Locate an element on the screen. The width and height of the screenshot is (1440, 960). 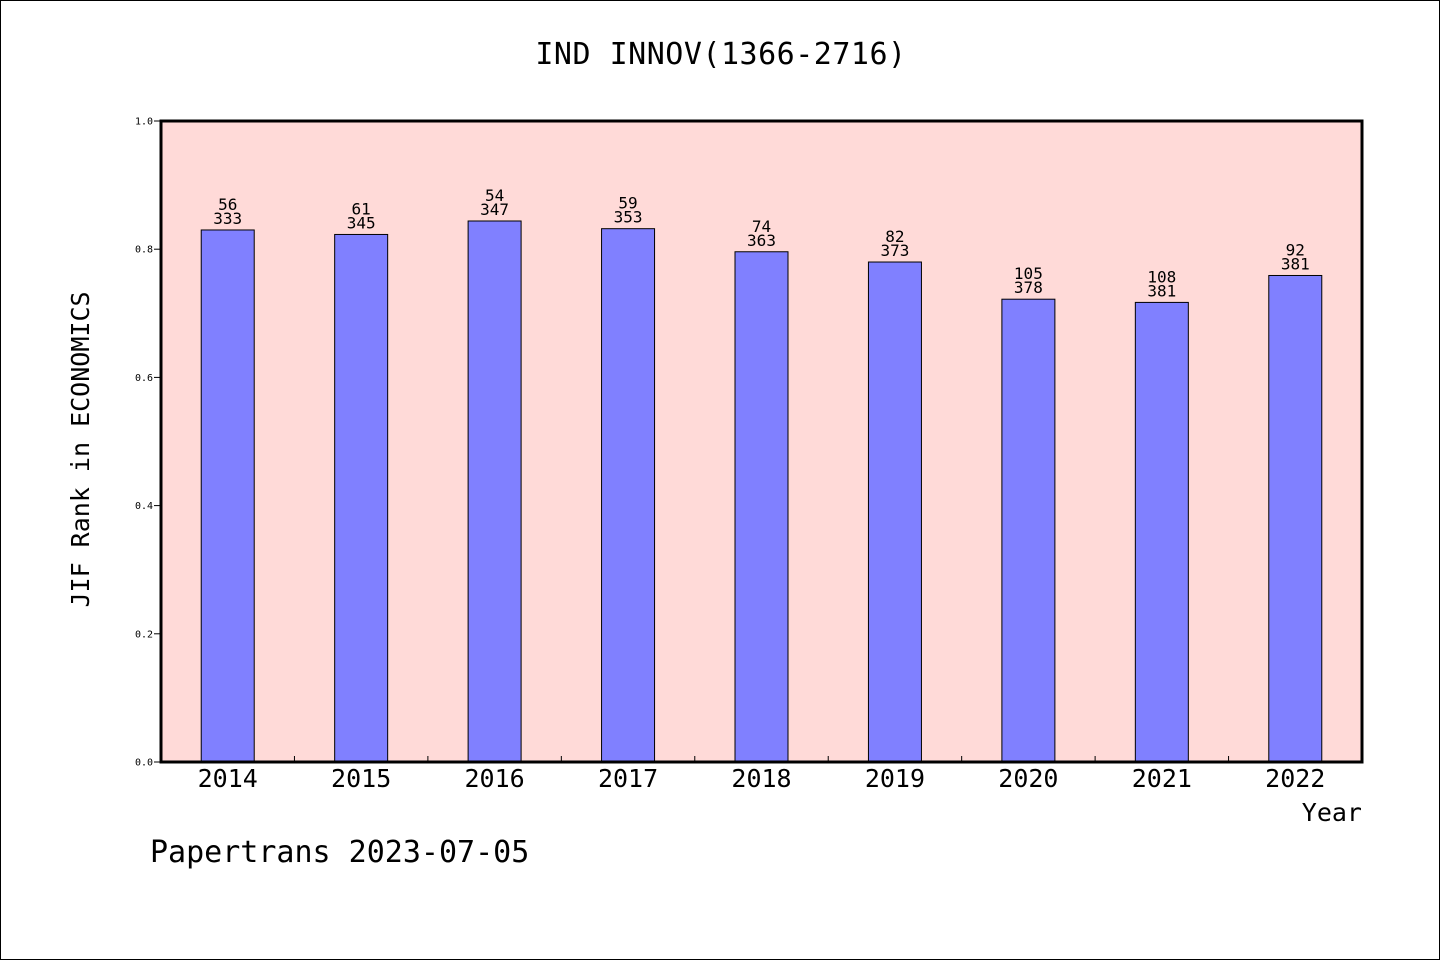
x-tick-label-2020: 2020 is located at coordinates (1028, 778).